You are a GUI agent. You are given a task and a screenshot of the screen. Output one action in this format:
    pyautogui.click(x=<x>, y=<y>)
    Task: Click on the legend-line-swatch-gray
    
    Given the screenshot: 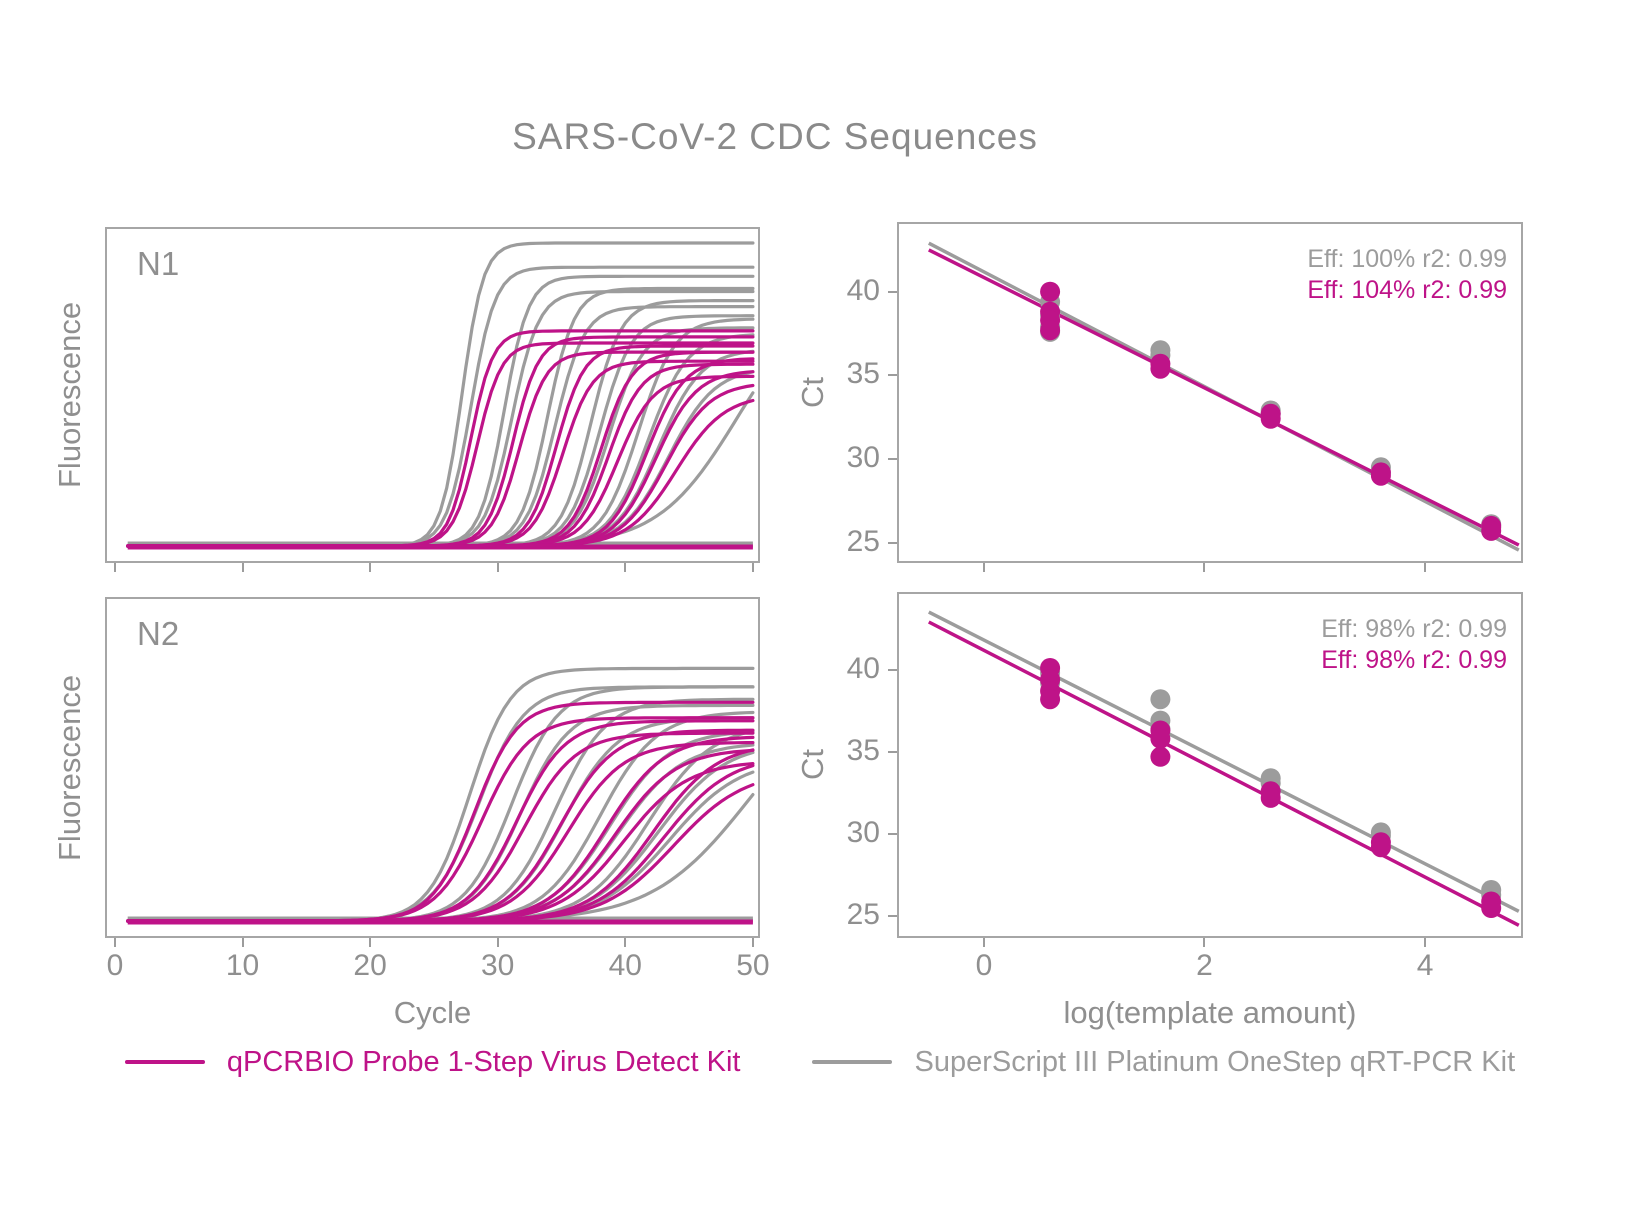 What is the action you would take?
    pyautogui.click(x=852, y=1062)
    